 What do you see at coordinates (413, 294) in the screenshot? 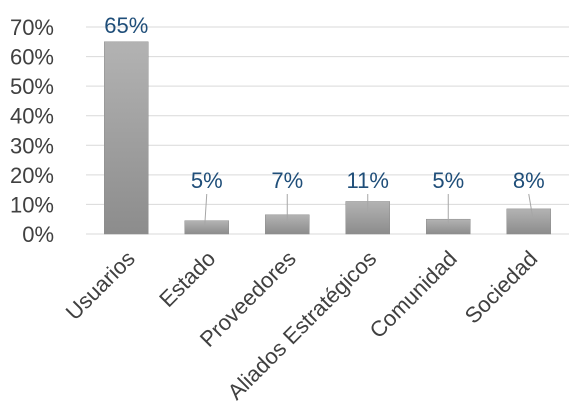
I see `x-category-label: Comunidad` at bounding box center [413, 294].